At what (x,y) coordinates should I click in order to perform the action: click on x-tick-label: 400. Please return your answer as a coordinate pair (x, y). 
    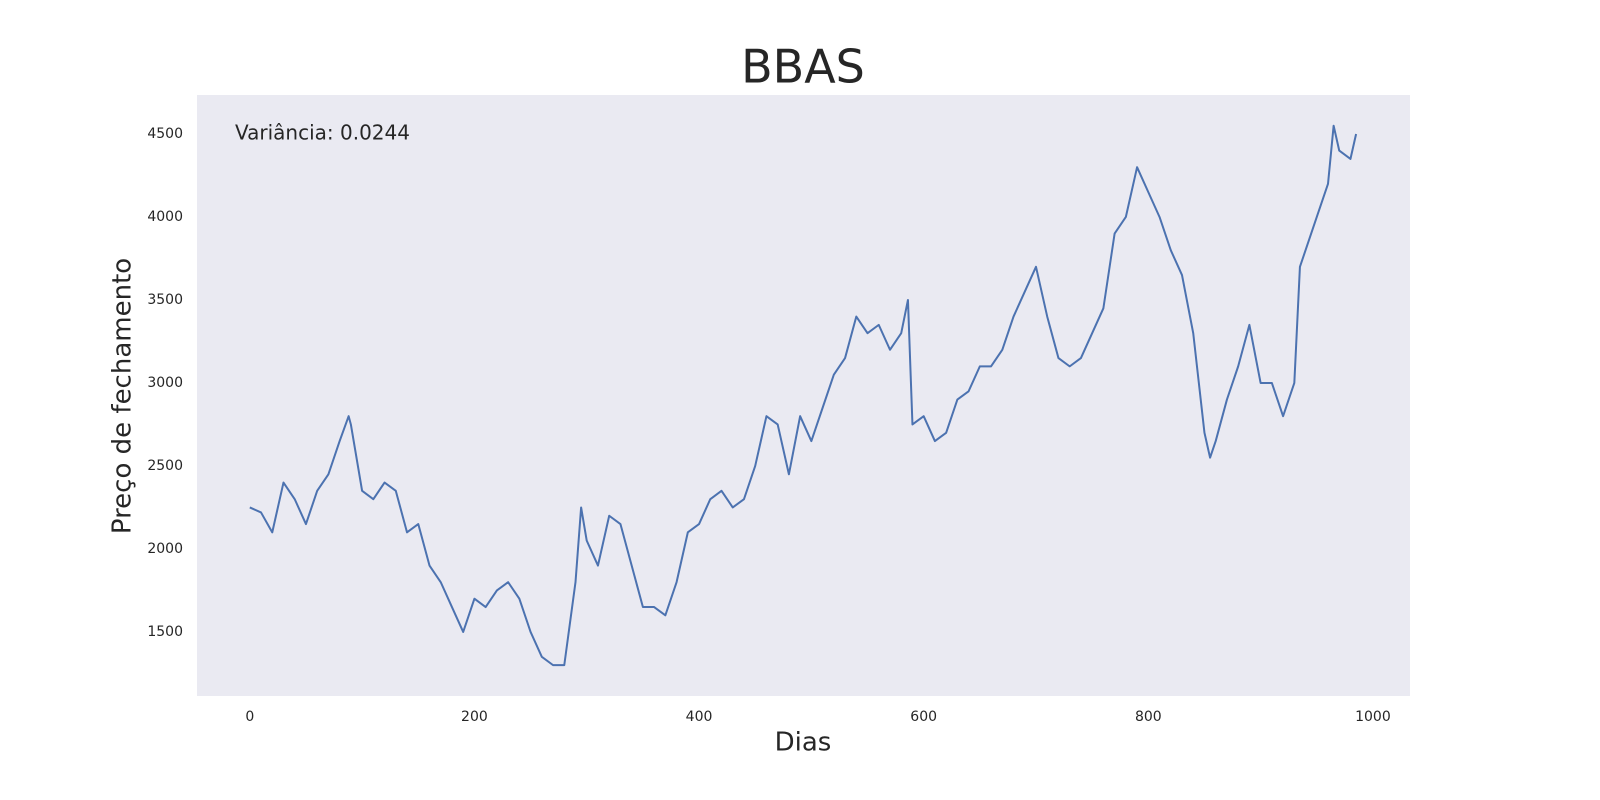
    Looking at the image, I should click on (699, 717).